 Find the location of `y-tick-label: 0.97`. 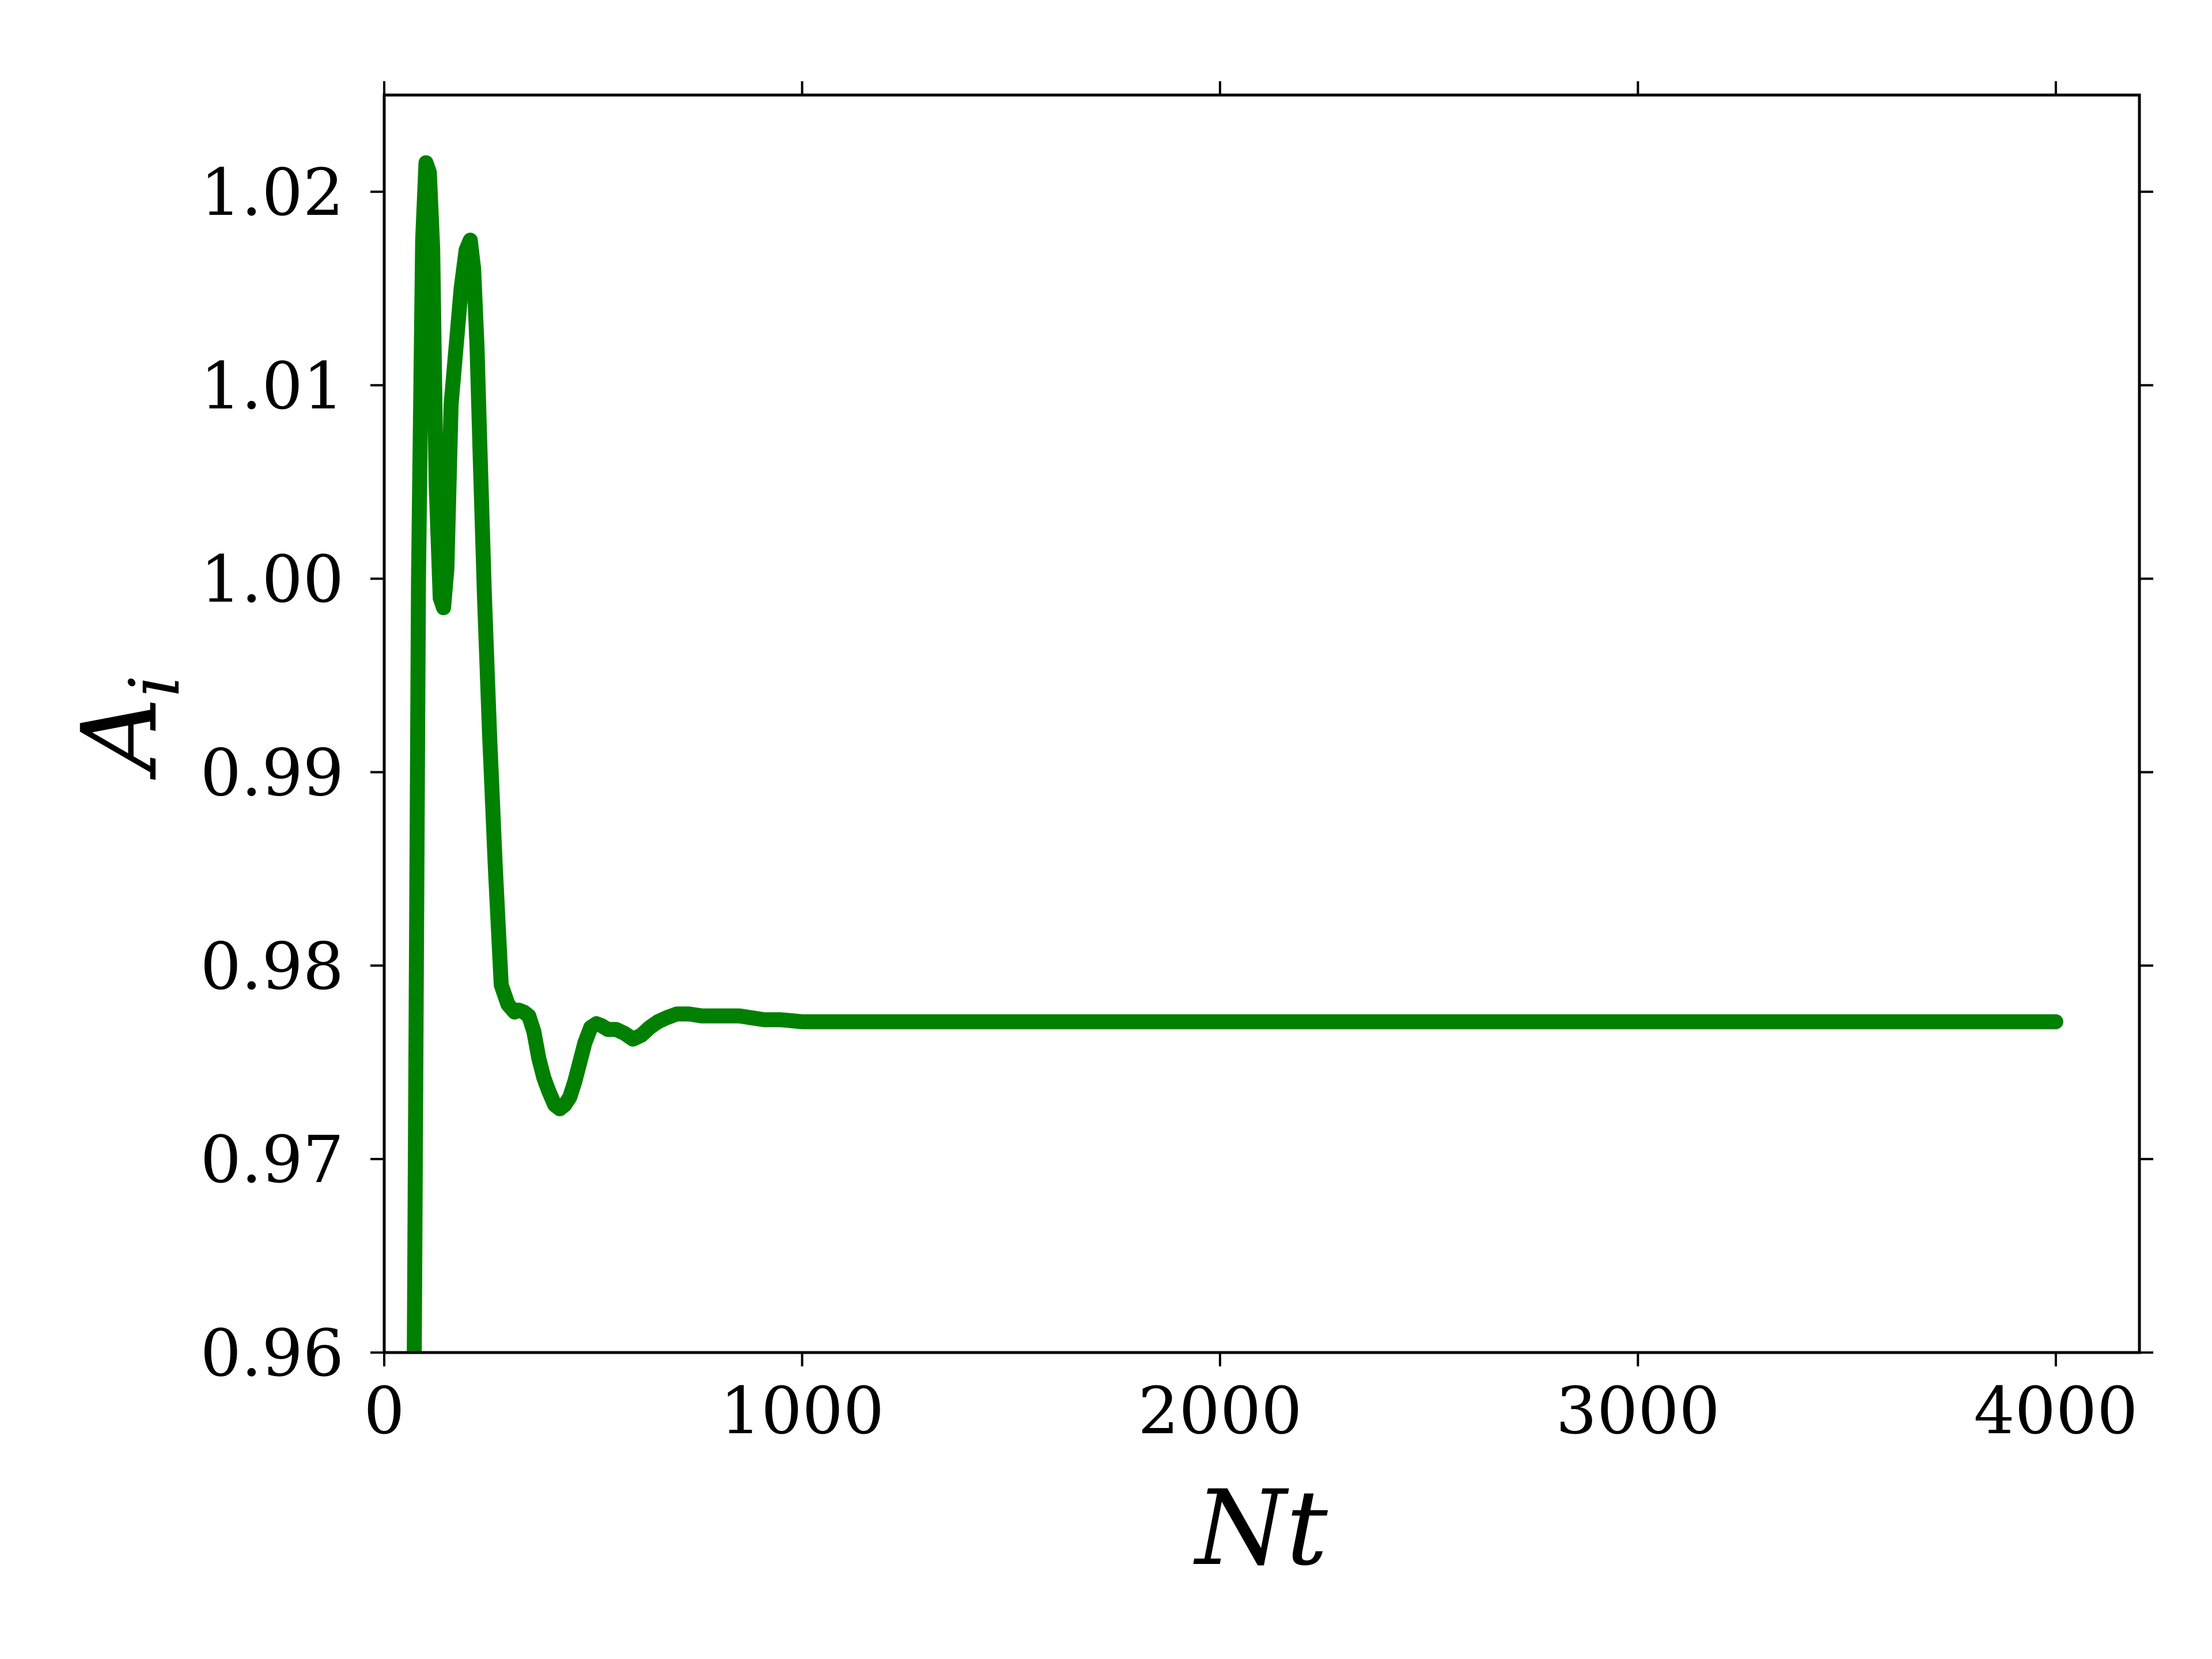

y-tick-label: 0.97 is located at coordinates (272, 1160).